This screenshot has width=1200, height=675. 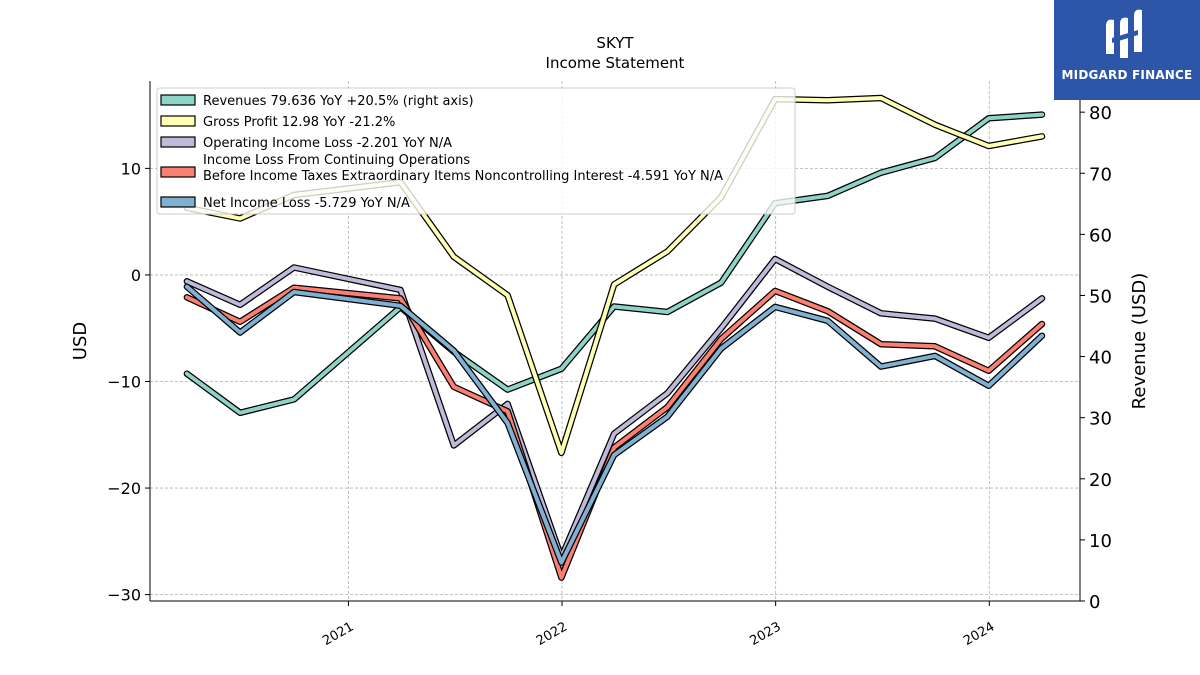 What do you see at coordinates (136, 275) in the screenshot?
I see `left-tick-label: 0` at bounding box center [136, 275].